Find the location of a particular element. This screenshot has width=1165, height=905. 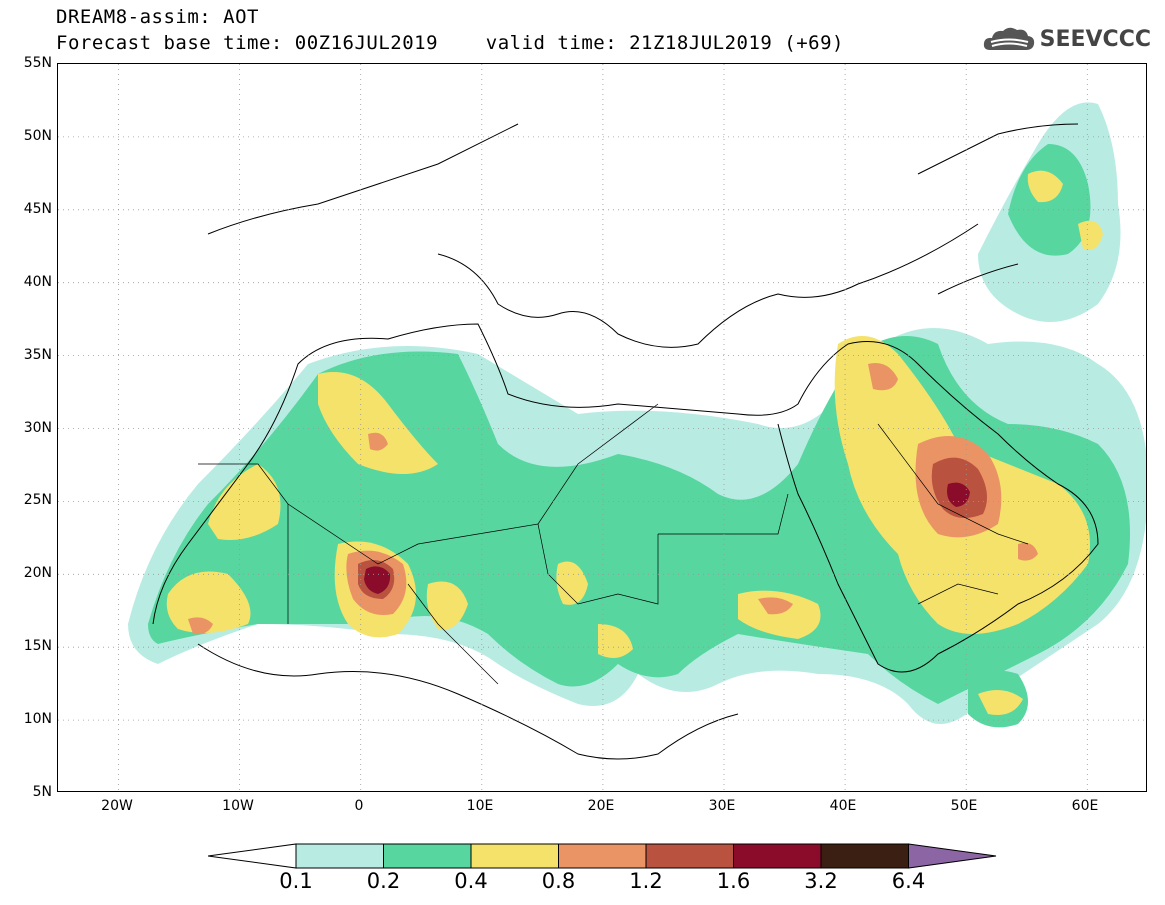

lon-tick-20e: 20E is located at coordinates (601, 806).